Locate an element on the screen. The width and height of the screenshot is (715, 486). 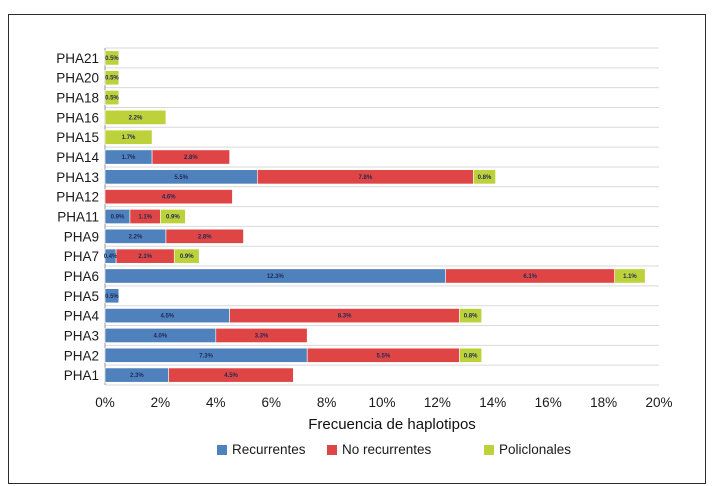
data-label: 2.1% is located at coordinates (145, 257).